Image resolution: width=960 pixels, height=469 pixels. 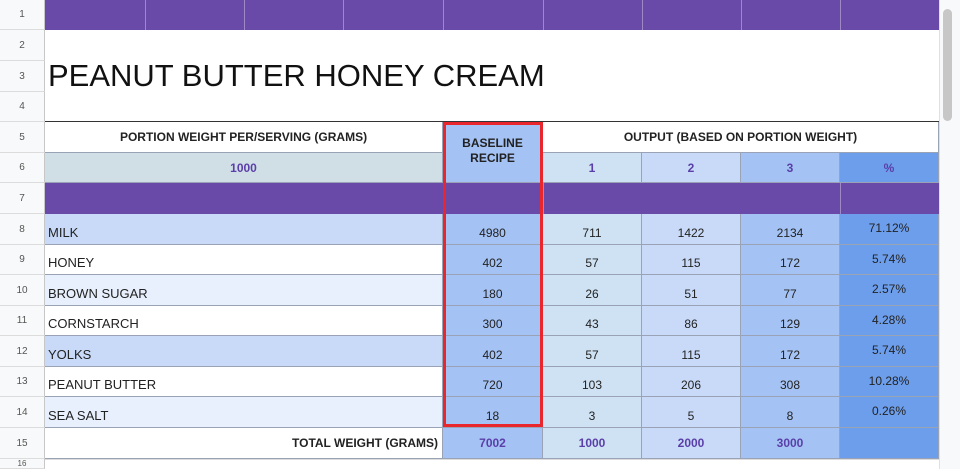 I want to click on output-1-cell: 43, so click(x=592, y=321).